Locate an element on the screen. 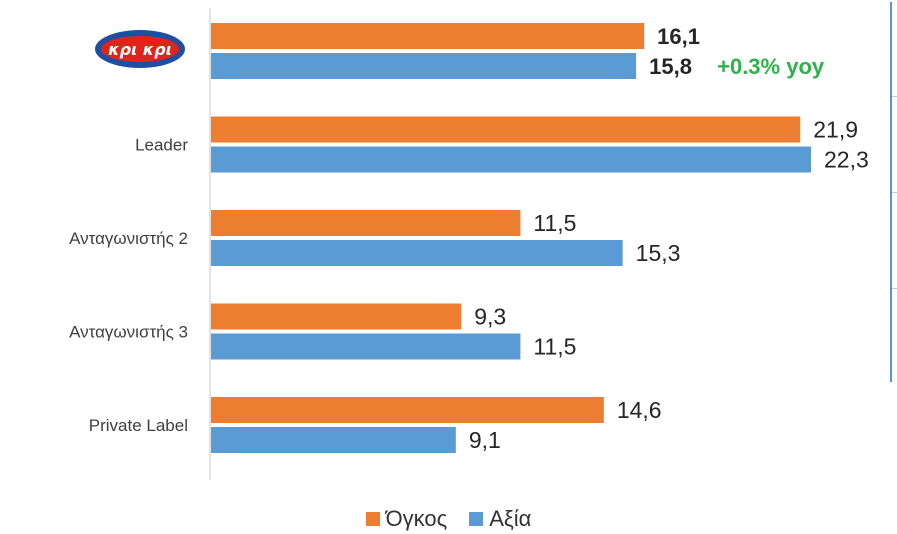 The height and width of the screenshot is (534, 897). side-panel-edge is located at coordinates (893, 192).